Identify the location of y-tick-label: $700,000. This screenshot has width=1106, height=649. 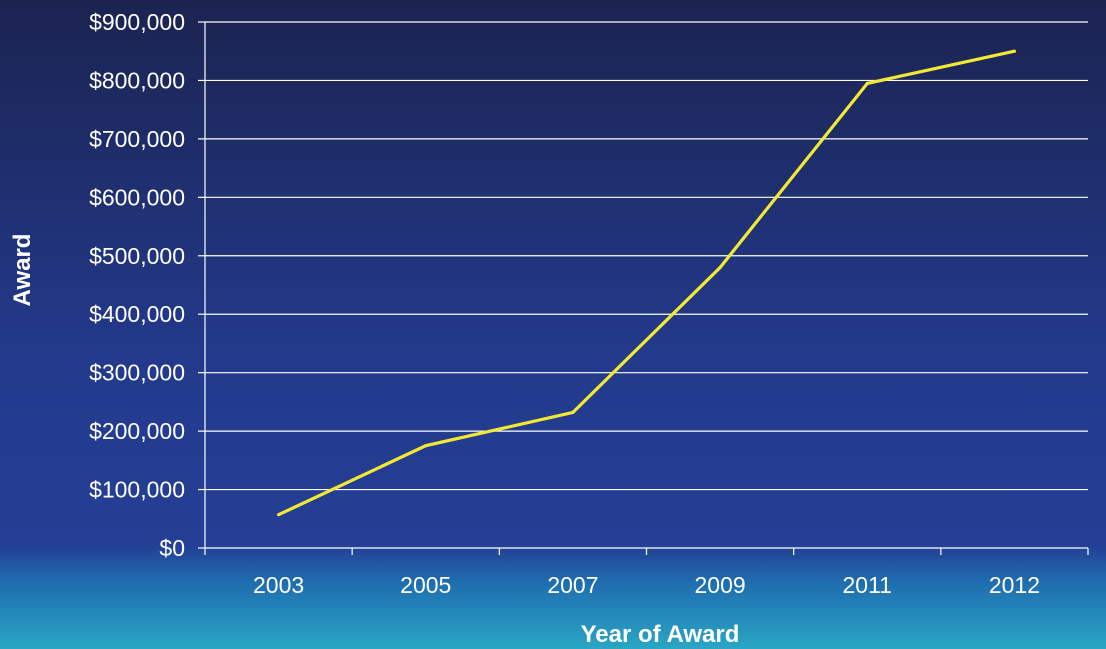
(137, 139).